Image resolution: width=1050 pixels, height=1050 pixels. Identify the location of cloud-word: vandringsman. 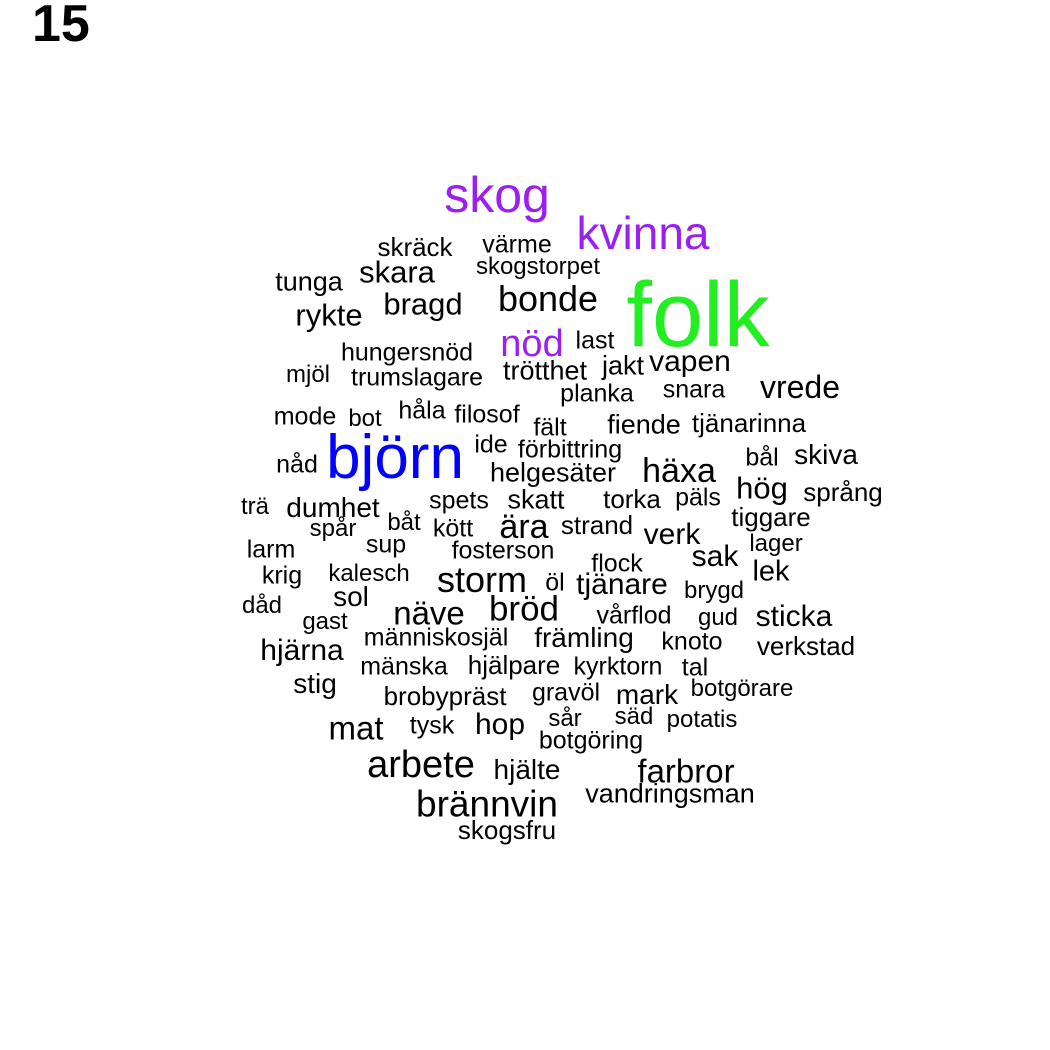
(670, 793).